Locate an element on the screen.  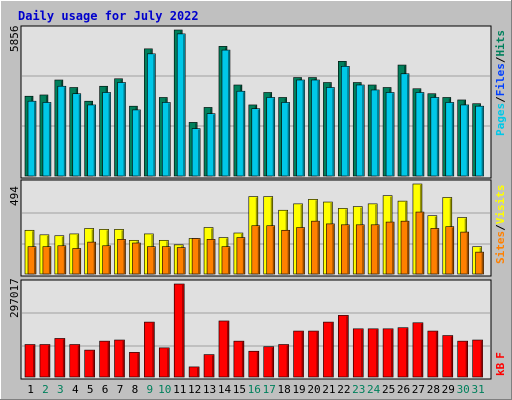
x-label-day-23: 23 is located at coordinates (358, 389).